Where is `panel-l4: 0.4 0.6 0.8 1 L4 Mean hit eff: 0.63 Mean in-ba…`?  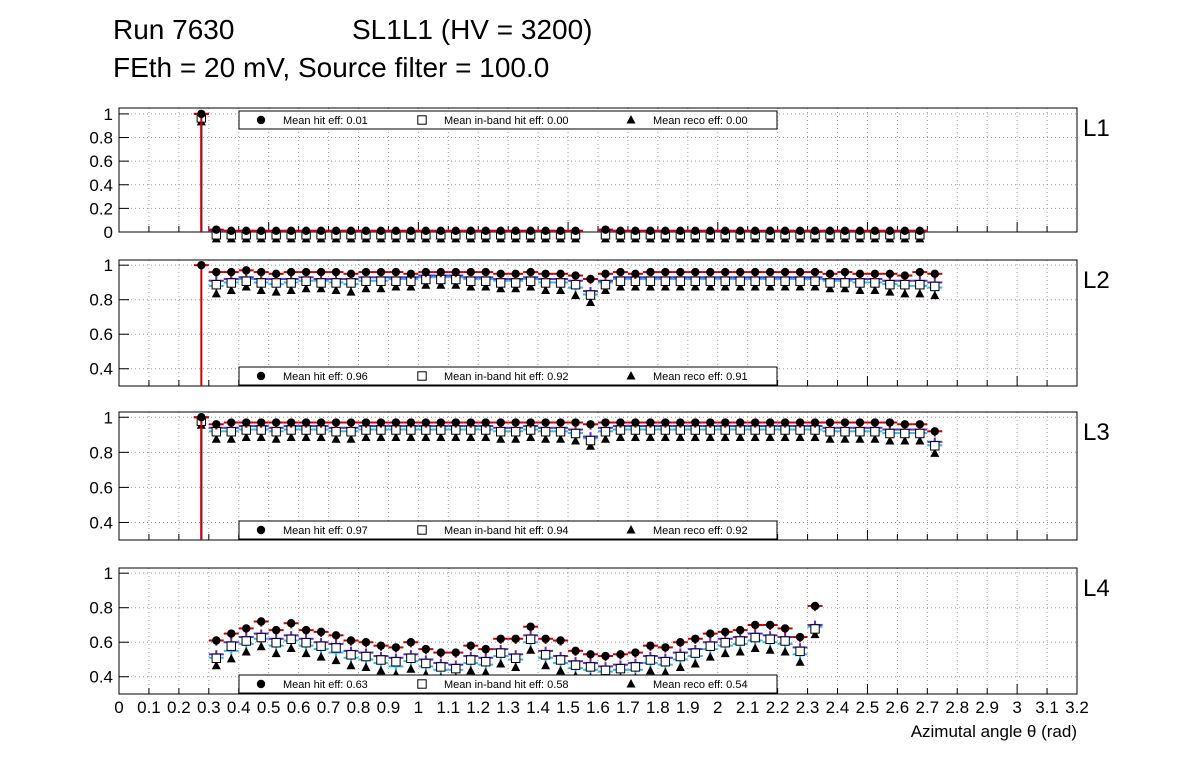
panel-l4: 0.4 0.6 0.8 1 L4 Mean hit eff: 0.63 Mean in-ba… is located at coordinates (599, 629).